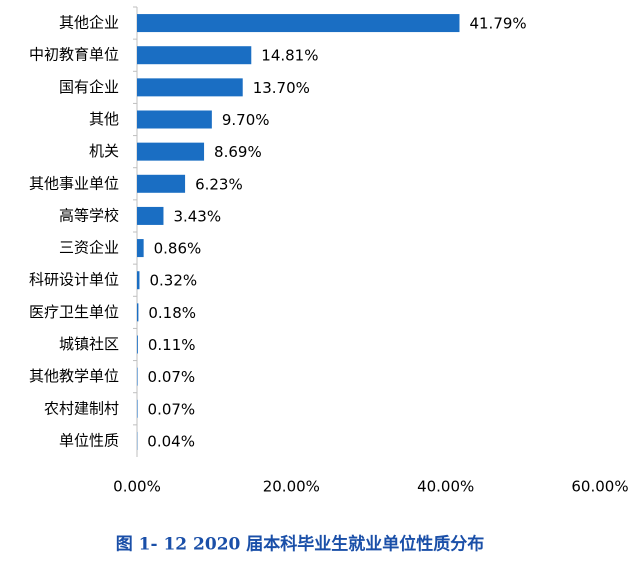 The image size is (639, 564). What do you see at coordinates (281, 88) in the screenshot?
I see `value-label: 13.70%` at bounding box center [281, 88].